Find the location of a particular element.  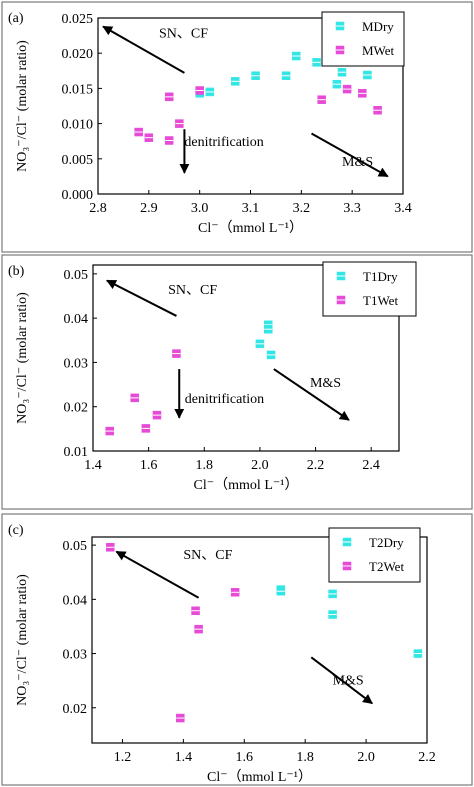

y-tick-label: 0.010 is located at coordinates (78, 125).